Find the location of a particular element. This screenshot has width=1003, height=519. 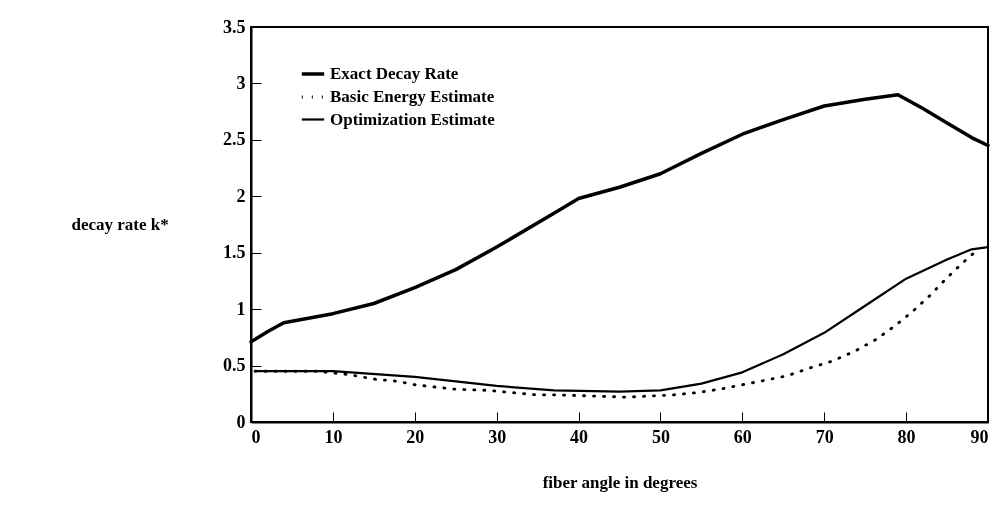

y-tick-label: 1 is located at coordinates (241, 308).